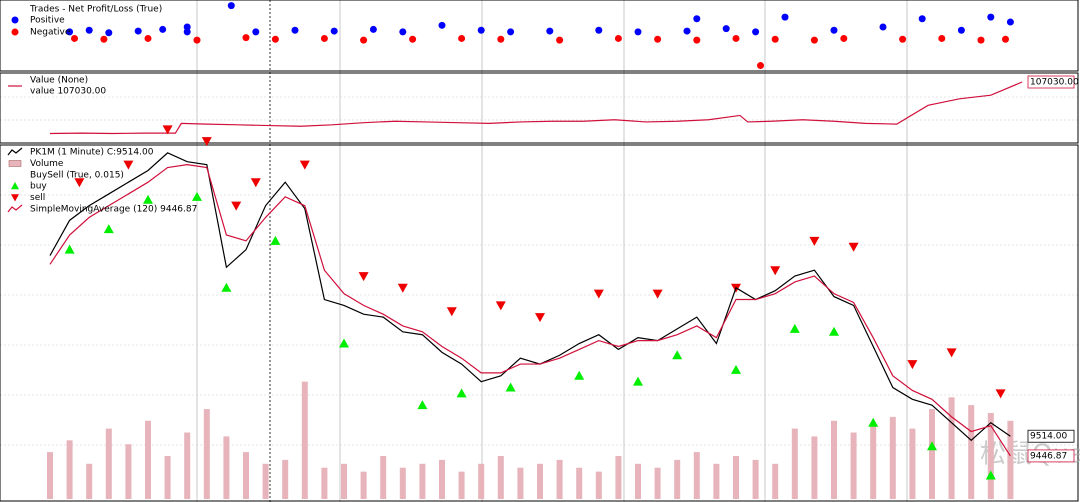 The image size is (1080, 502). What do you see at coordinates (47, 164) in the screenshot?
I see `legend-label: Volume` at bounding box center [47, 164].